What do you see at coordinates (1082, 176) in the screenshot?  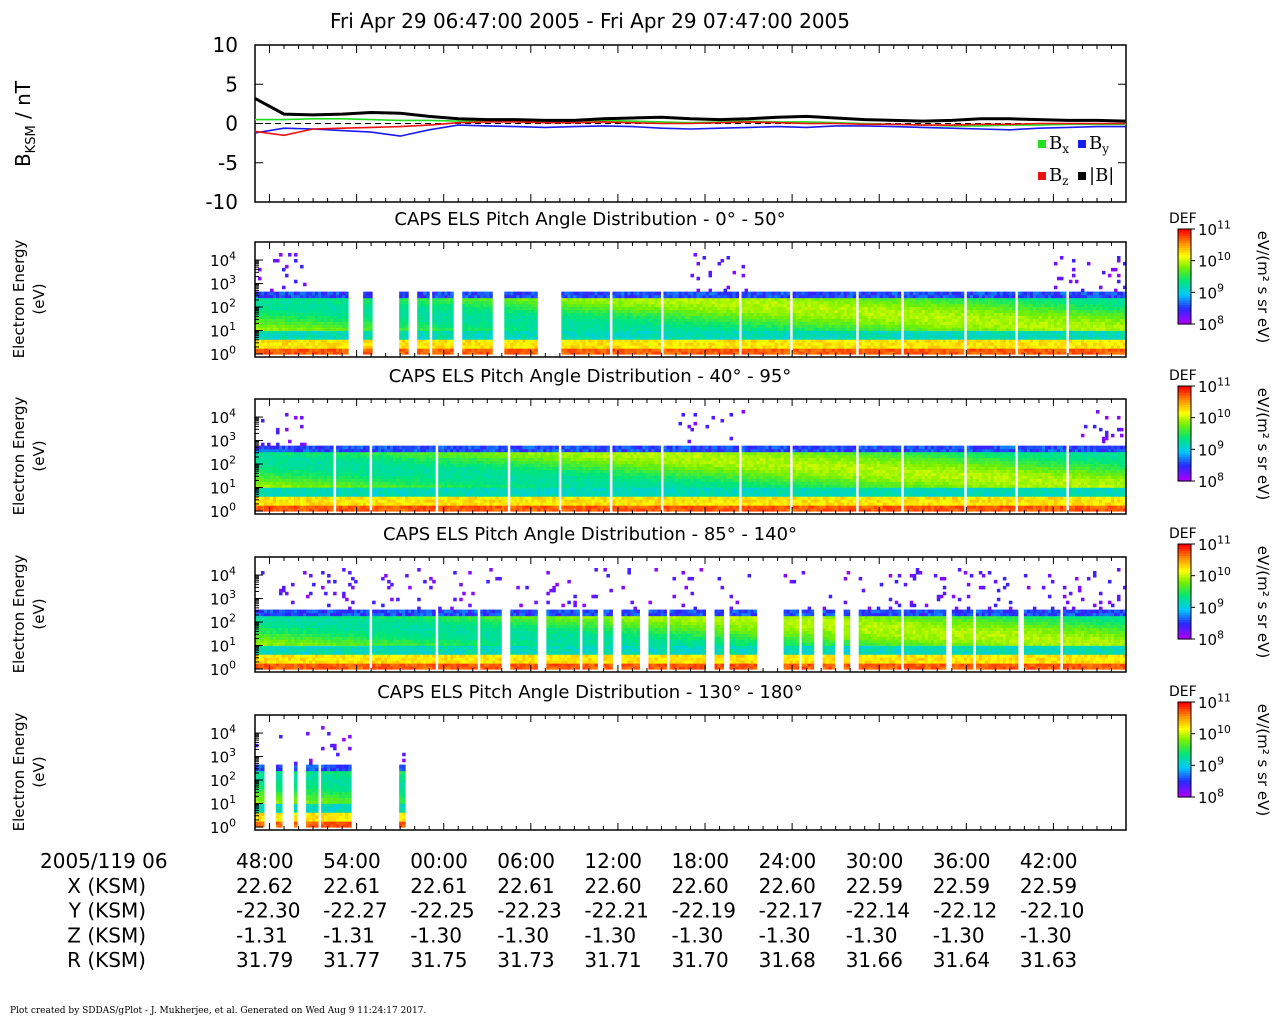 I see `legend-swatch` at bounding box center [1082, 176].